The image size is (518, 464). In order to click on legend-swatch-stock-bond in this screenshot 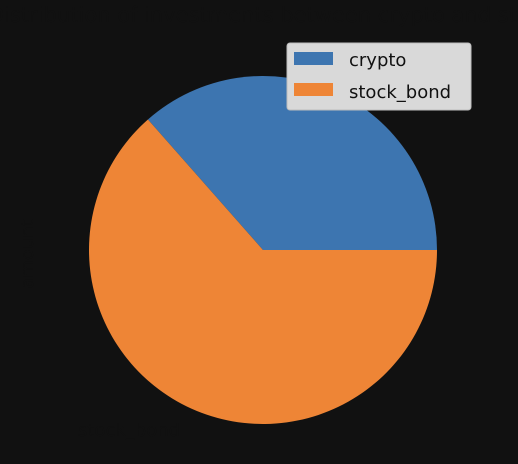, I will do `click(313, 89)`.